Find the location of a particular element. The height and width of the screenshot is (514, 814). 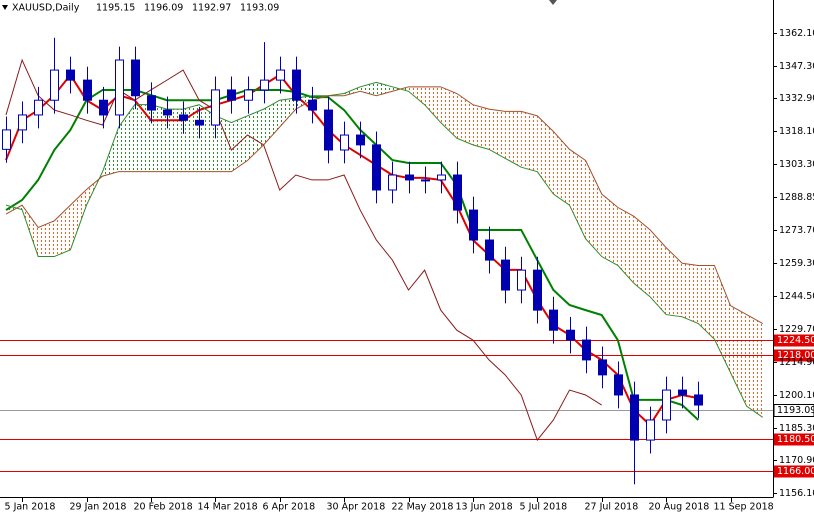

level-label: 1224.50 is located at coordinates (795, 340).